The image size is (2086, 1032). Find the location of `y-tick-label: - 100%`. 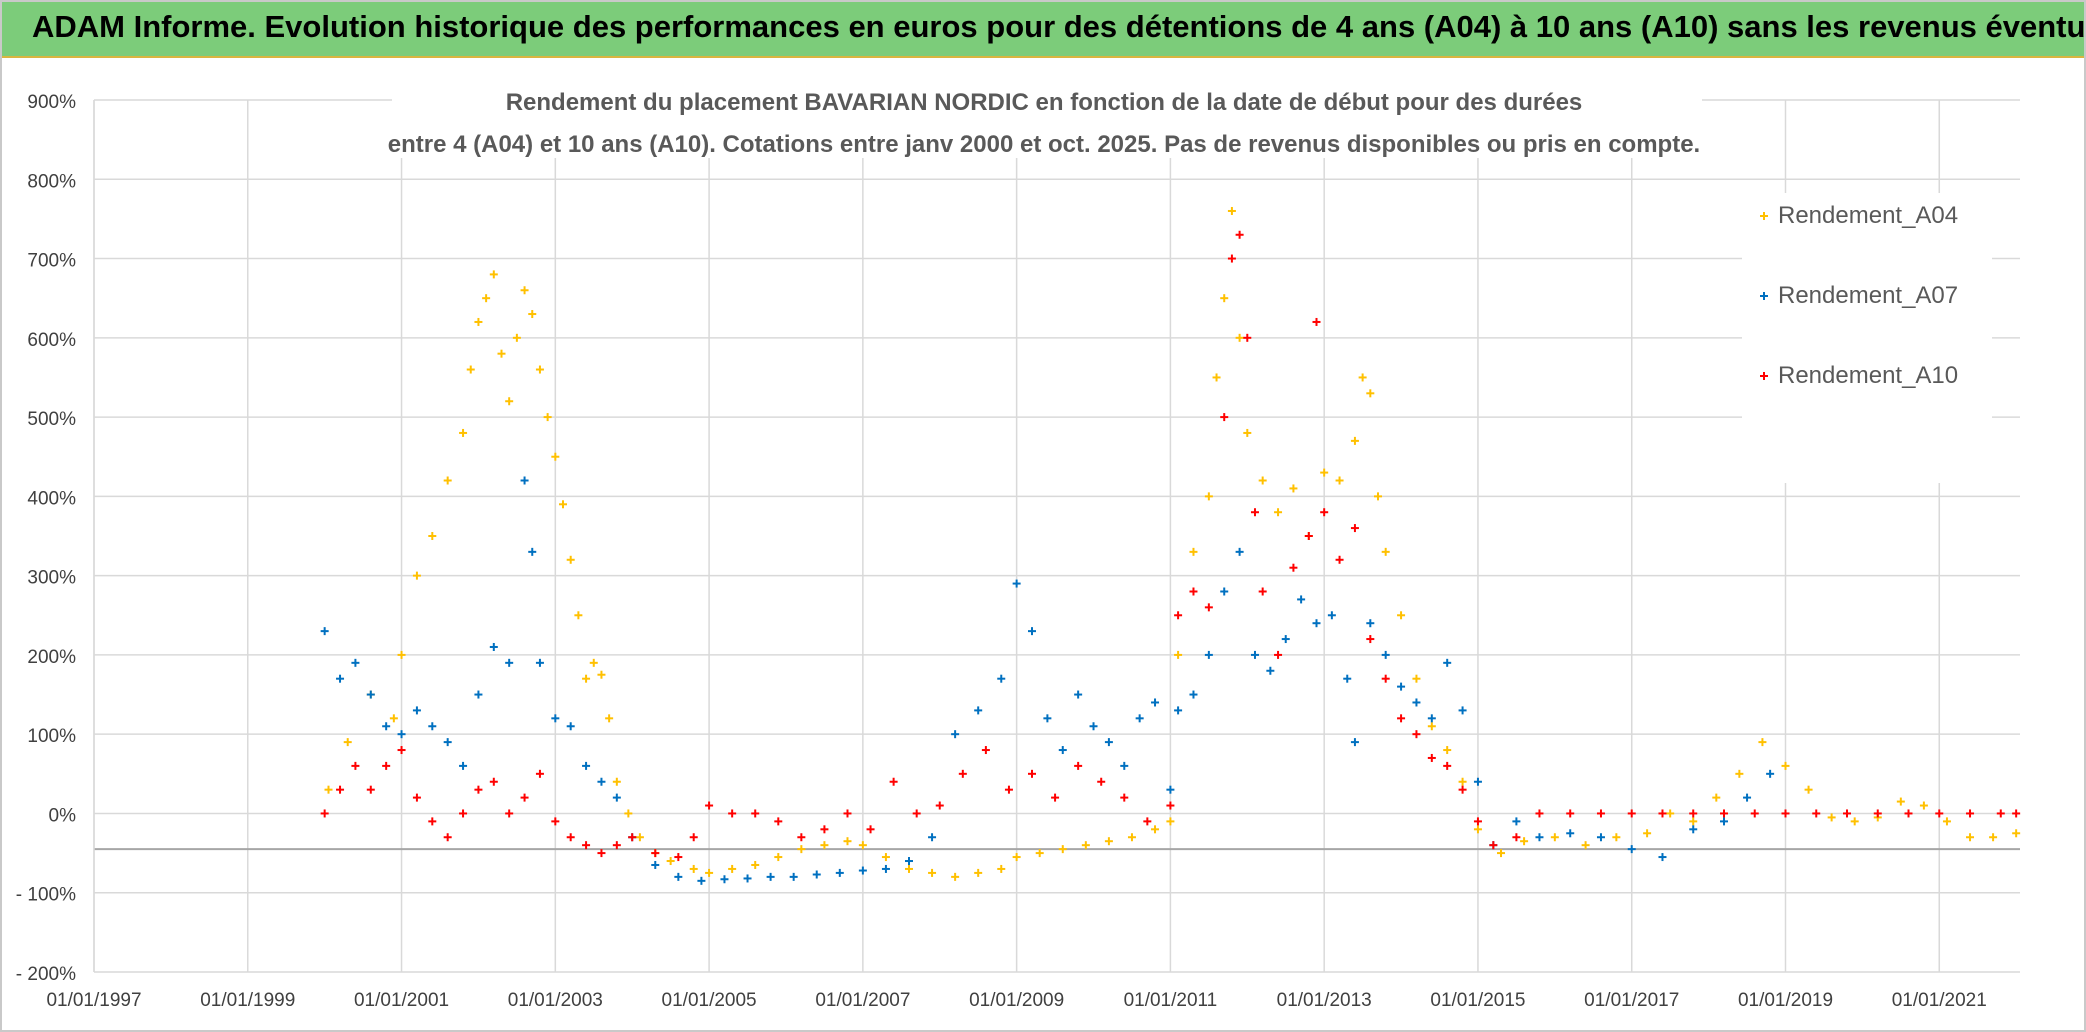

y-tick-label: - 100% is located at coordinates (46, 895).